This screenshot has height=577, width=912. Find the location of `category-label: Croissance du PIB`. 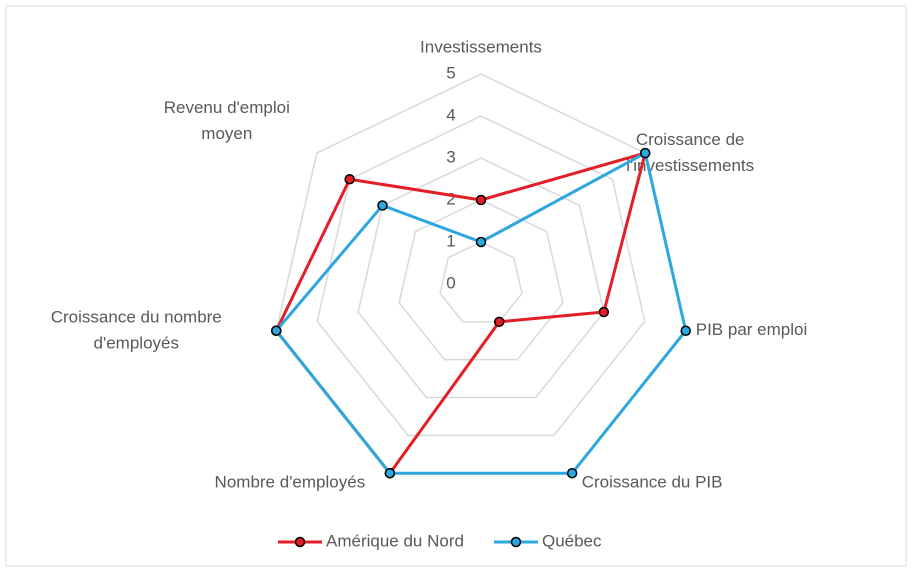

category-label: Croissance du PIB is located at coordinates (652, 482).